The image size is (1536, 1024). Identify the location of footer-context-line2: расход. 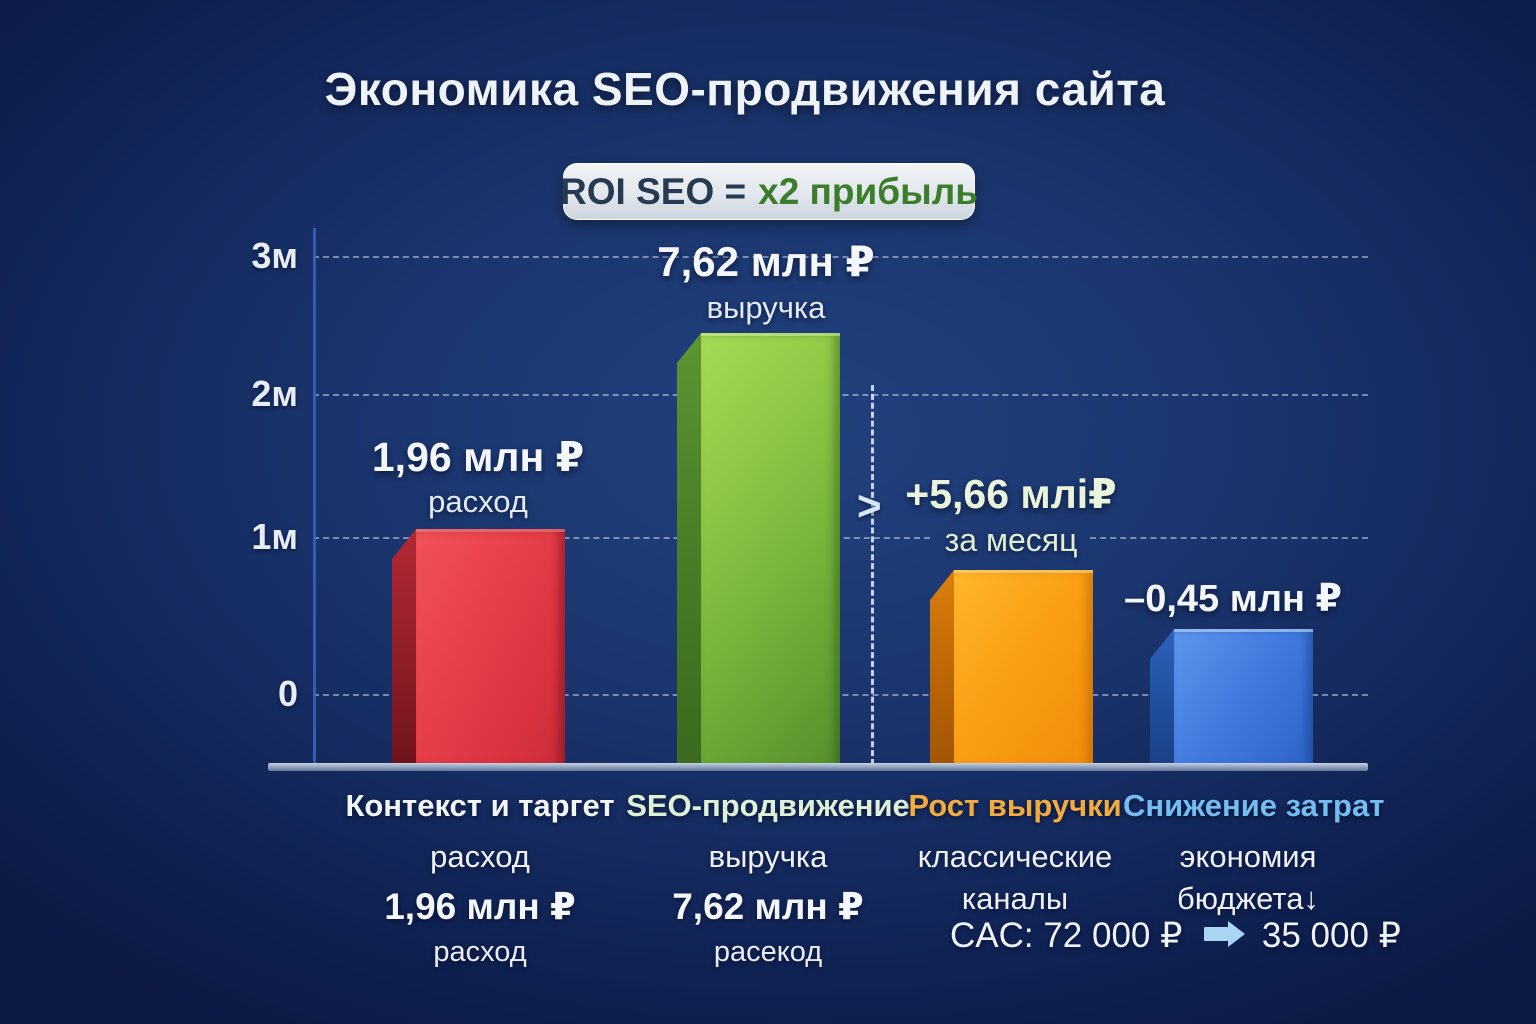
(480, 856).